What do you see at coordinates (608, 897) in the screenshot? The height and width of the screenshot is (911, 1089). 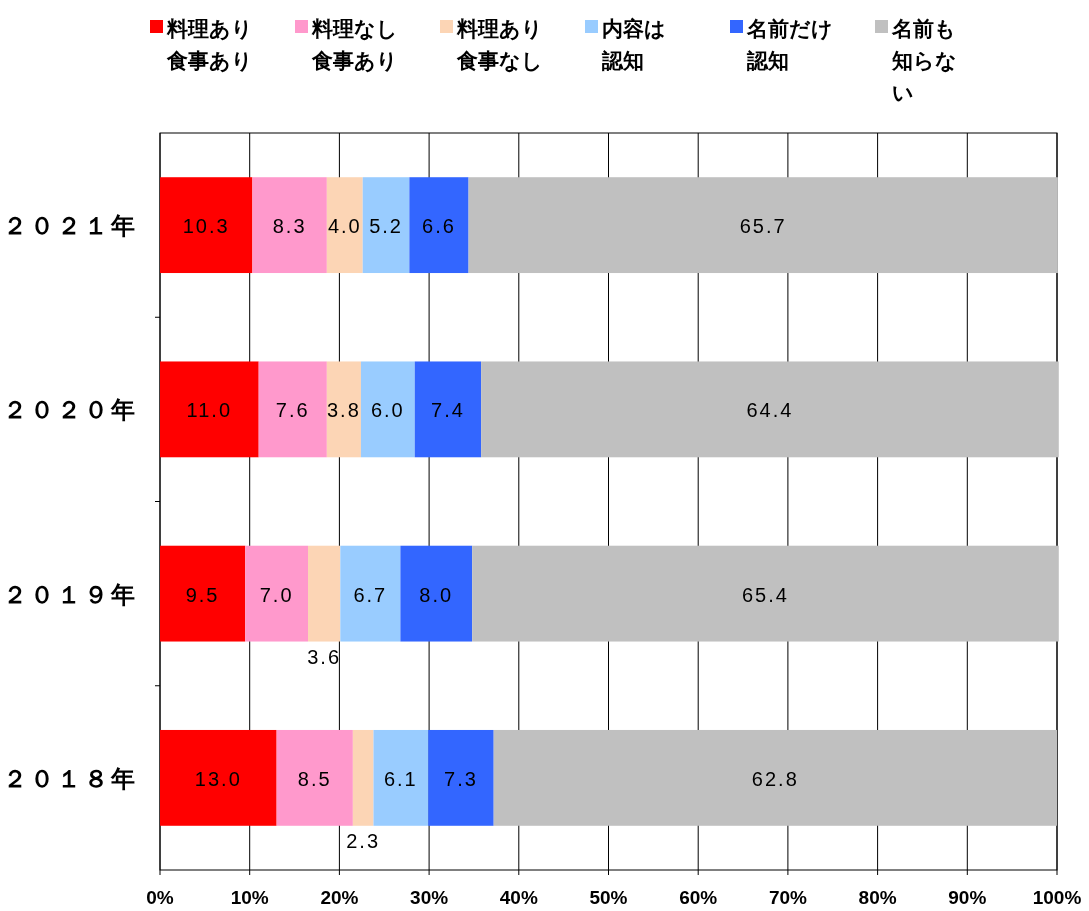 I see `x-tick-label: 50%` at bounding box center [608, 897].